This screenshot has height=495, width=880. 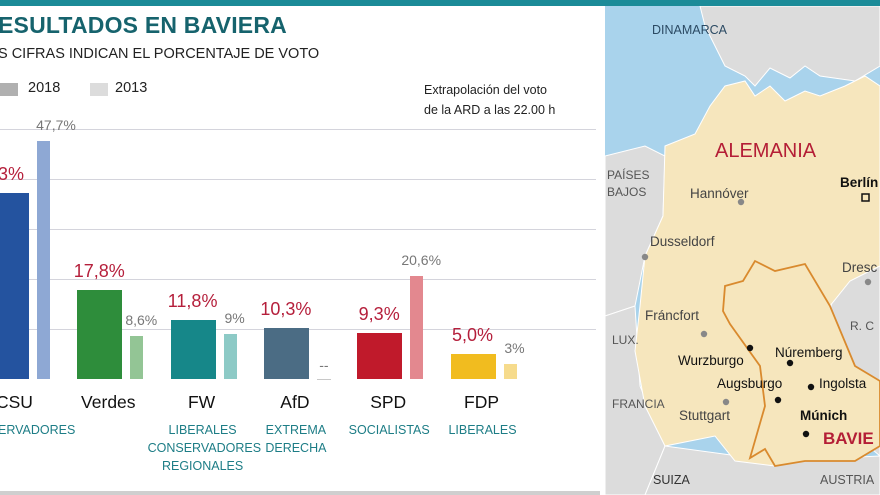 I want to click on value-label-2018: 3%, so click(x=12, y=173).